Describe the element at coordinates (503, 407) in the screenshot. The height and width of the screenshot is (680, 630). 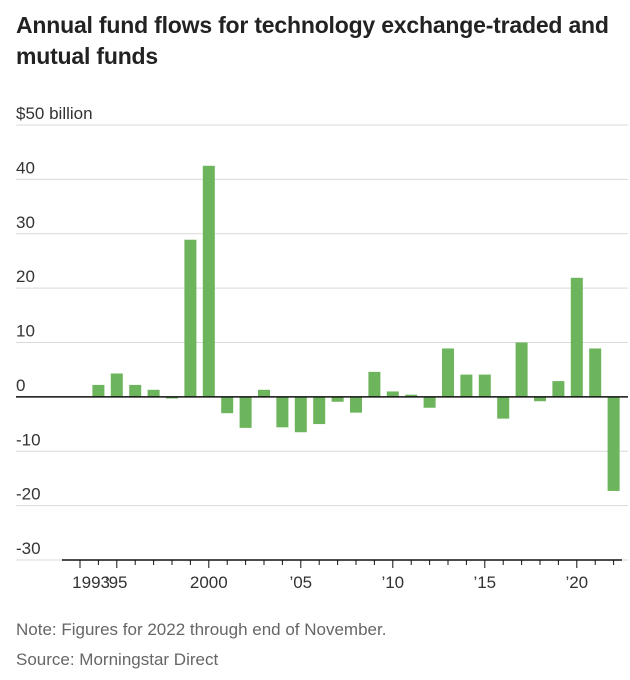
I see `bar-2016` at that location.